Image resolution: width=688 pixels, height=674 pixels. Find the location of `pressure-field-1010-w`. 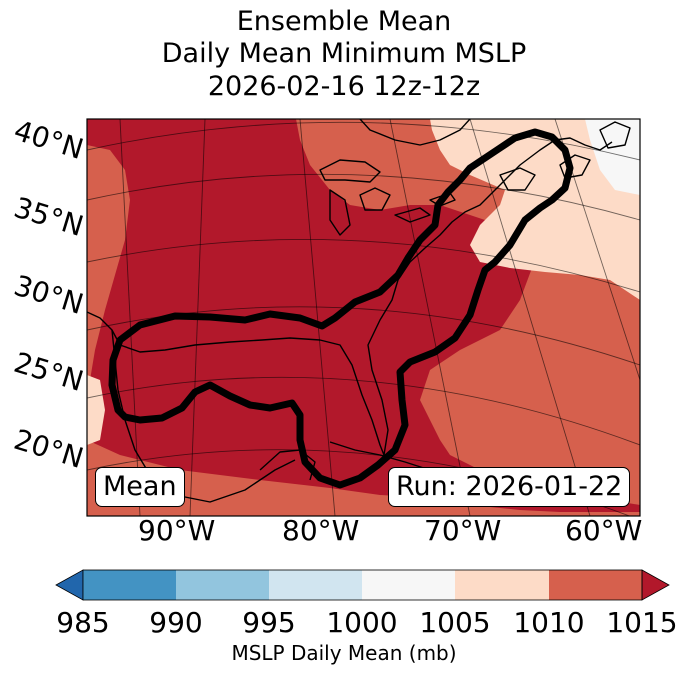

pressure-field-1010-w is located at coordinates (108, 262).